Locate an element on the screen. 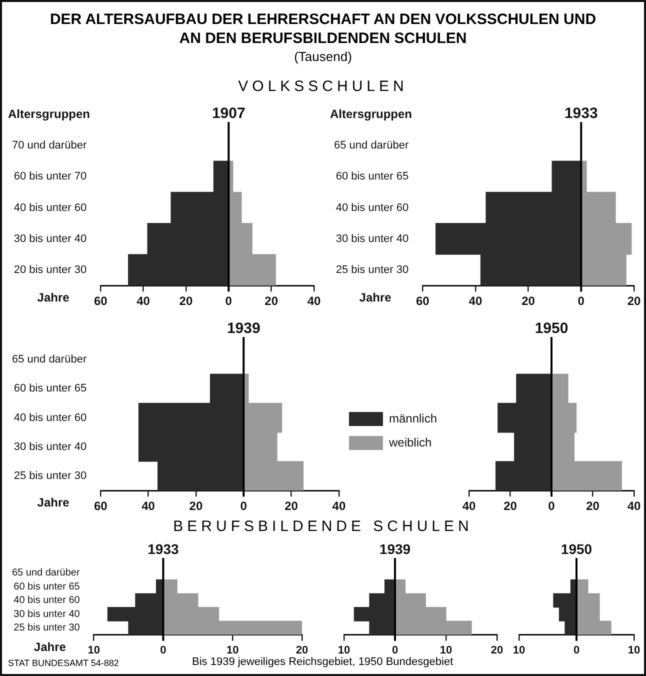 The width and height of the screenshot is (646, 676). y-tick-label: 60 bis unter 70 is located at coordinates (50, 176).